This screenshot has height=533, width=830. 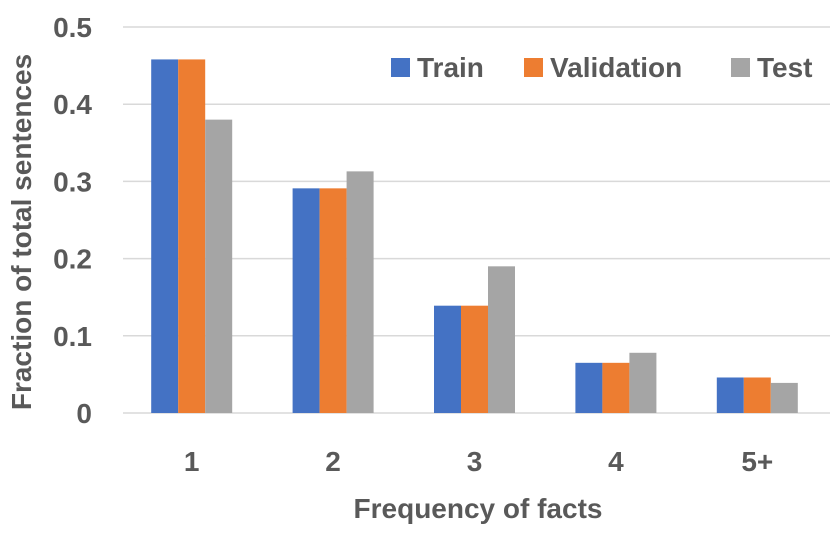 I want to click on bar-train-5+, so click(x=730, y=395).